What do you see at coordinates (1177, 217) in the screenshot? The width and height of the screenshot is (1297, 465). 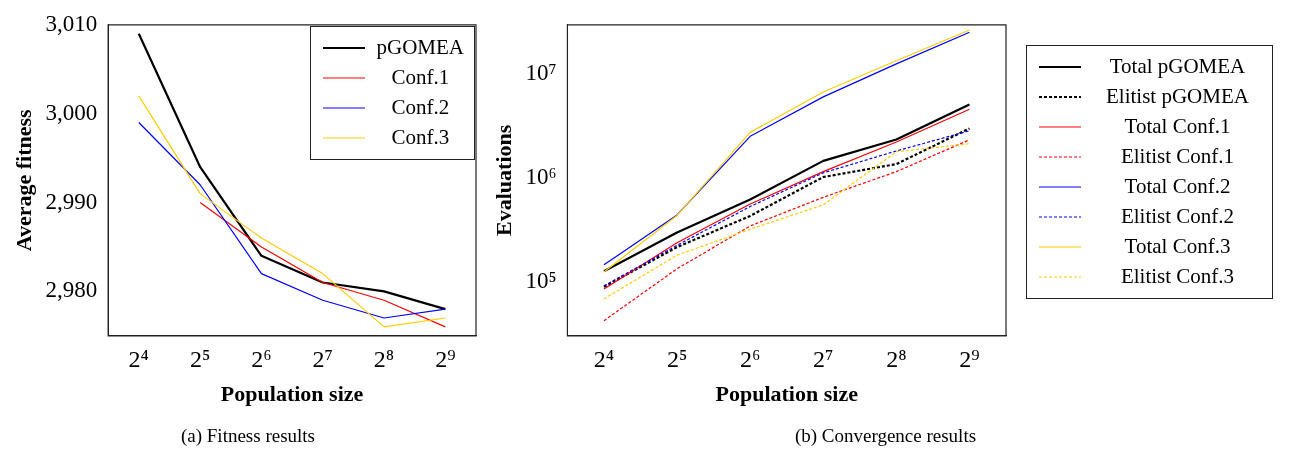 I see `legend-label: Elitist Conf.2` at bounding box center [1177, 217].